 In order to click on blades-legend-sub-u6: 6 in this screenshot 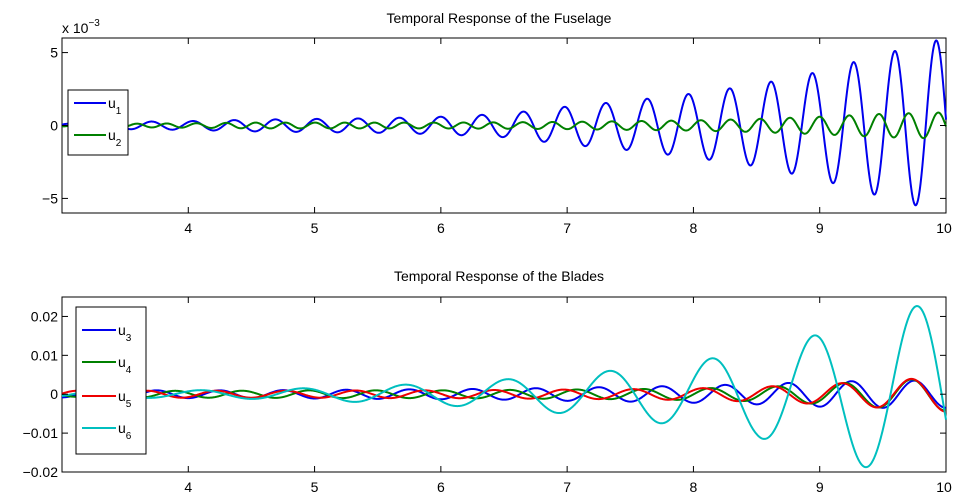, I will do `click(129, 436)`.